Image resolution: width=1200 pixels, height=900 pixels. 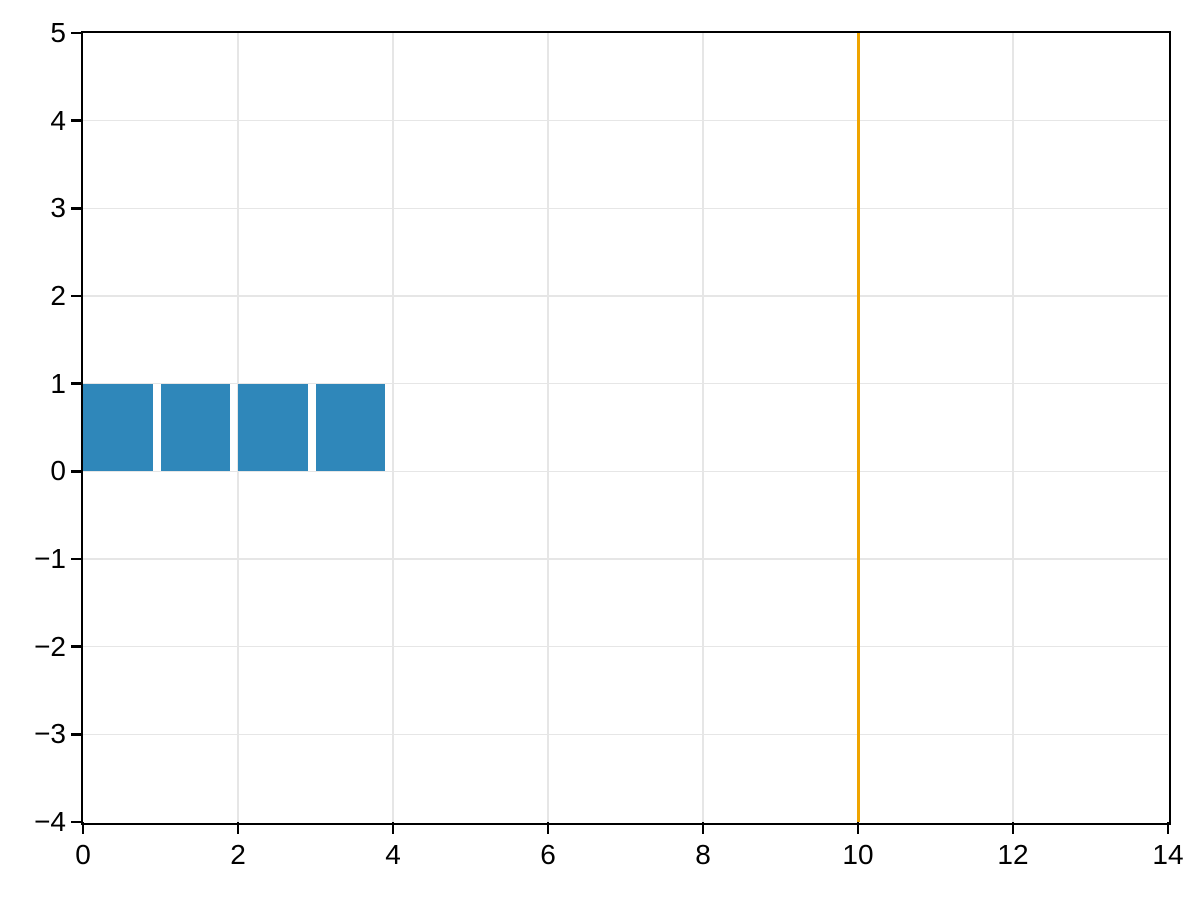 I want to click on x-tick-label: 10, so click(x=858, y=854).